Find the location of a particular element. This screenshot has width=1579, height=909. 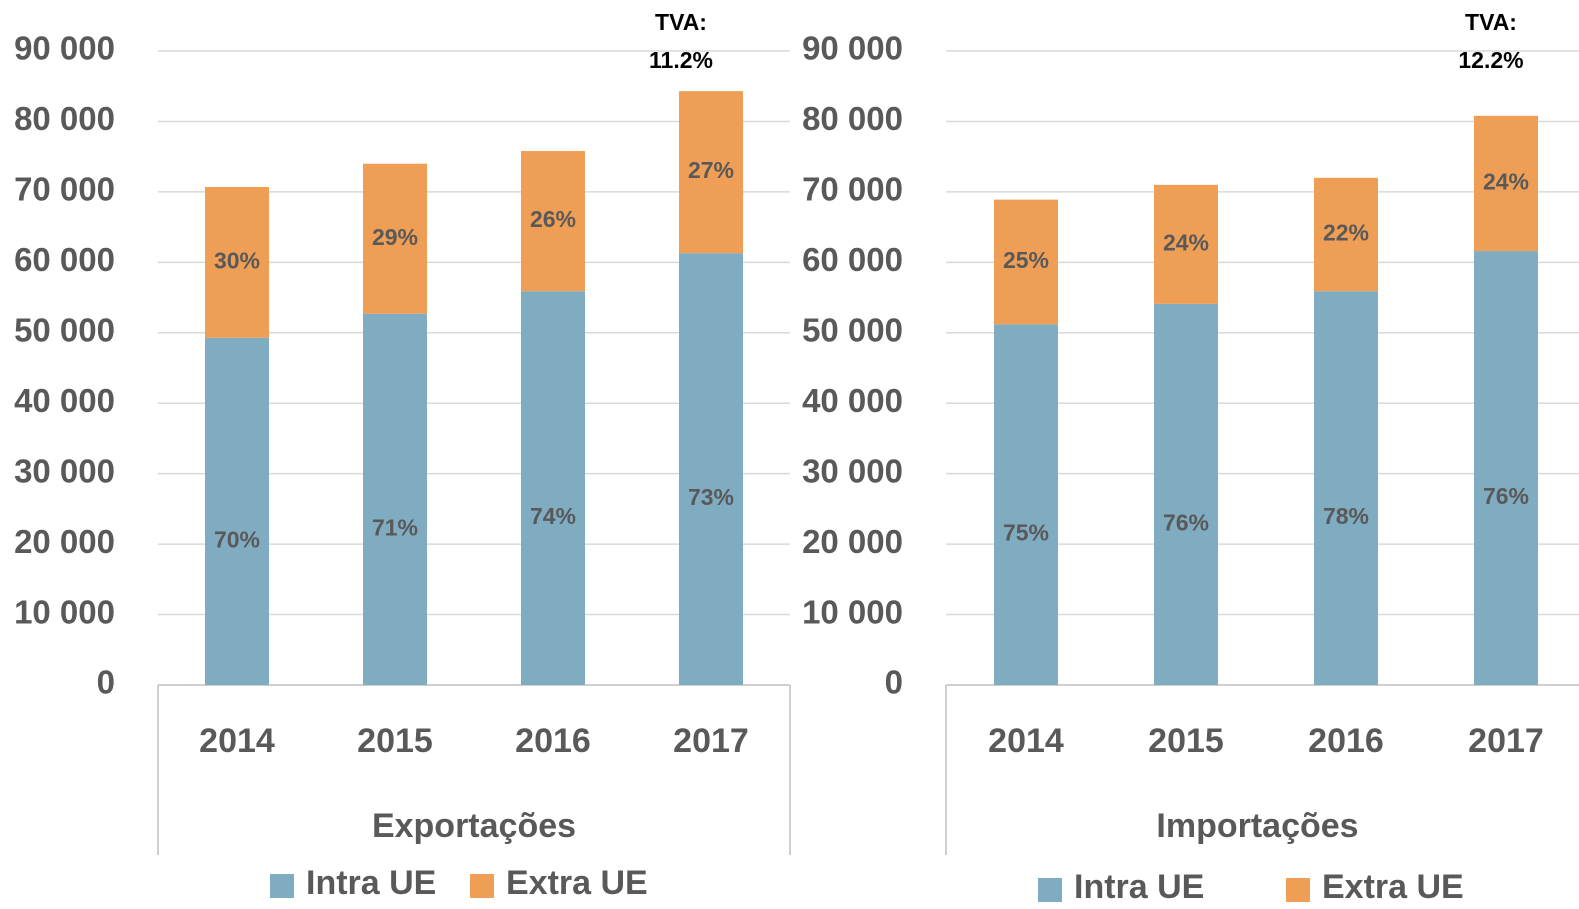

data-label: 29% is located at coordinates (395, 237).